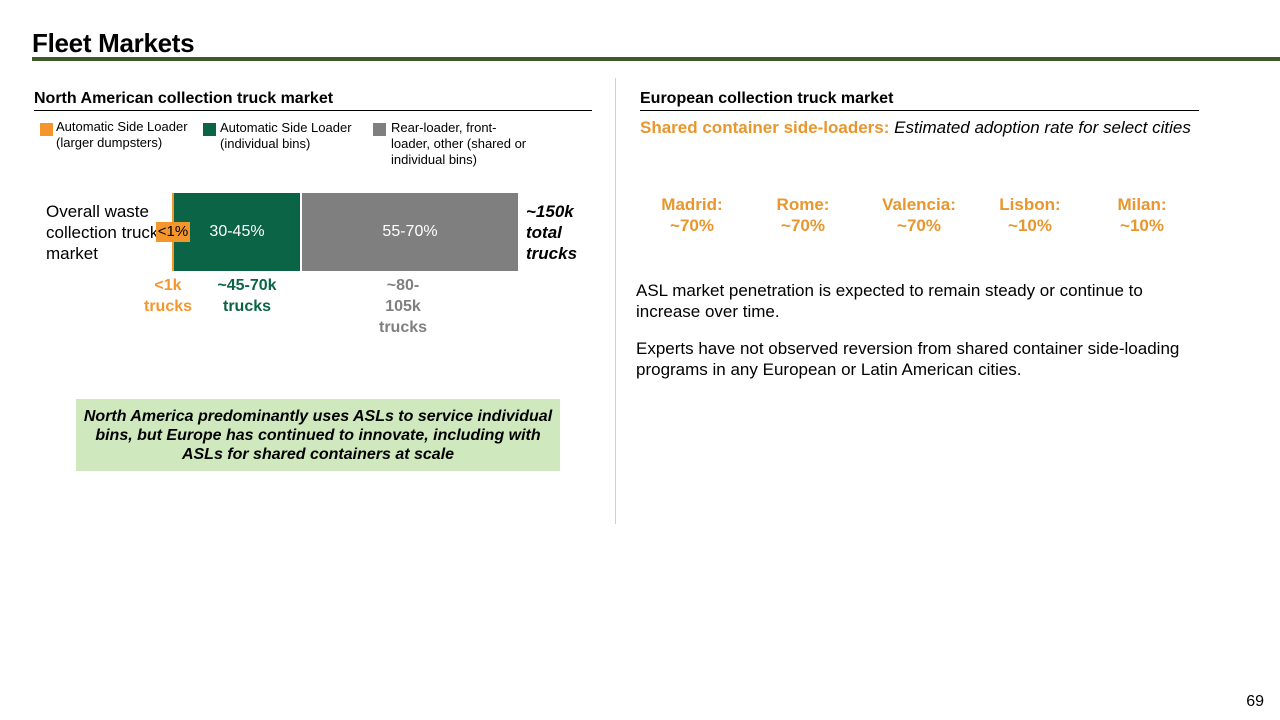 This screenshot has width=1280, height=720. I want to click on page-number: 69, so click(1255, 701).